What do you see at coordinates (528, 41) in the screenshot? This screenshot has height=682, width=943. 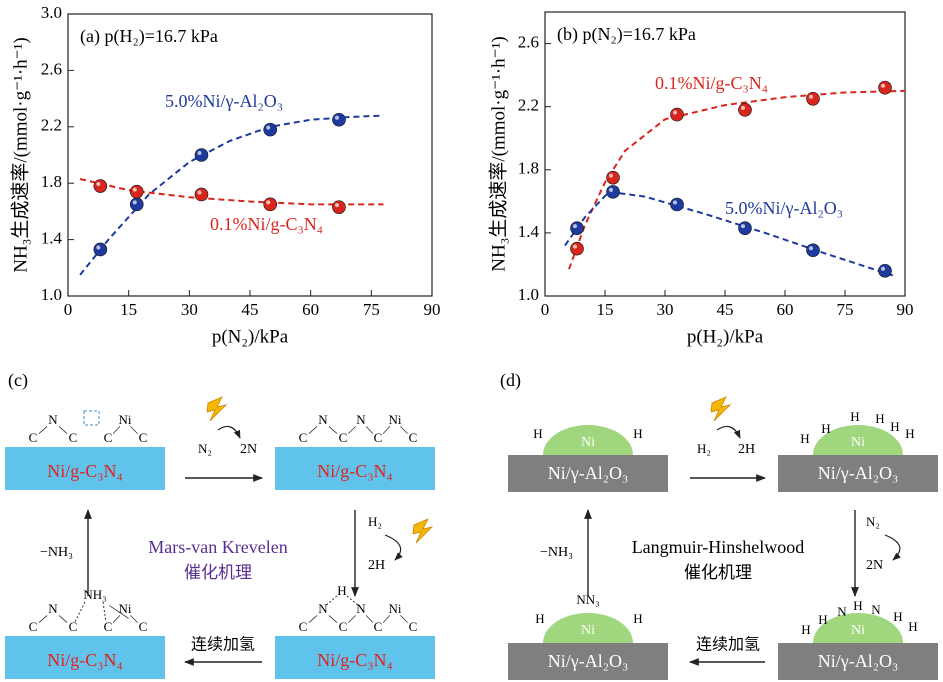 I see `y-tick-label: 2.6` at bounding box center [528, 41].